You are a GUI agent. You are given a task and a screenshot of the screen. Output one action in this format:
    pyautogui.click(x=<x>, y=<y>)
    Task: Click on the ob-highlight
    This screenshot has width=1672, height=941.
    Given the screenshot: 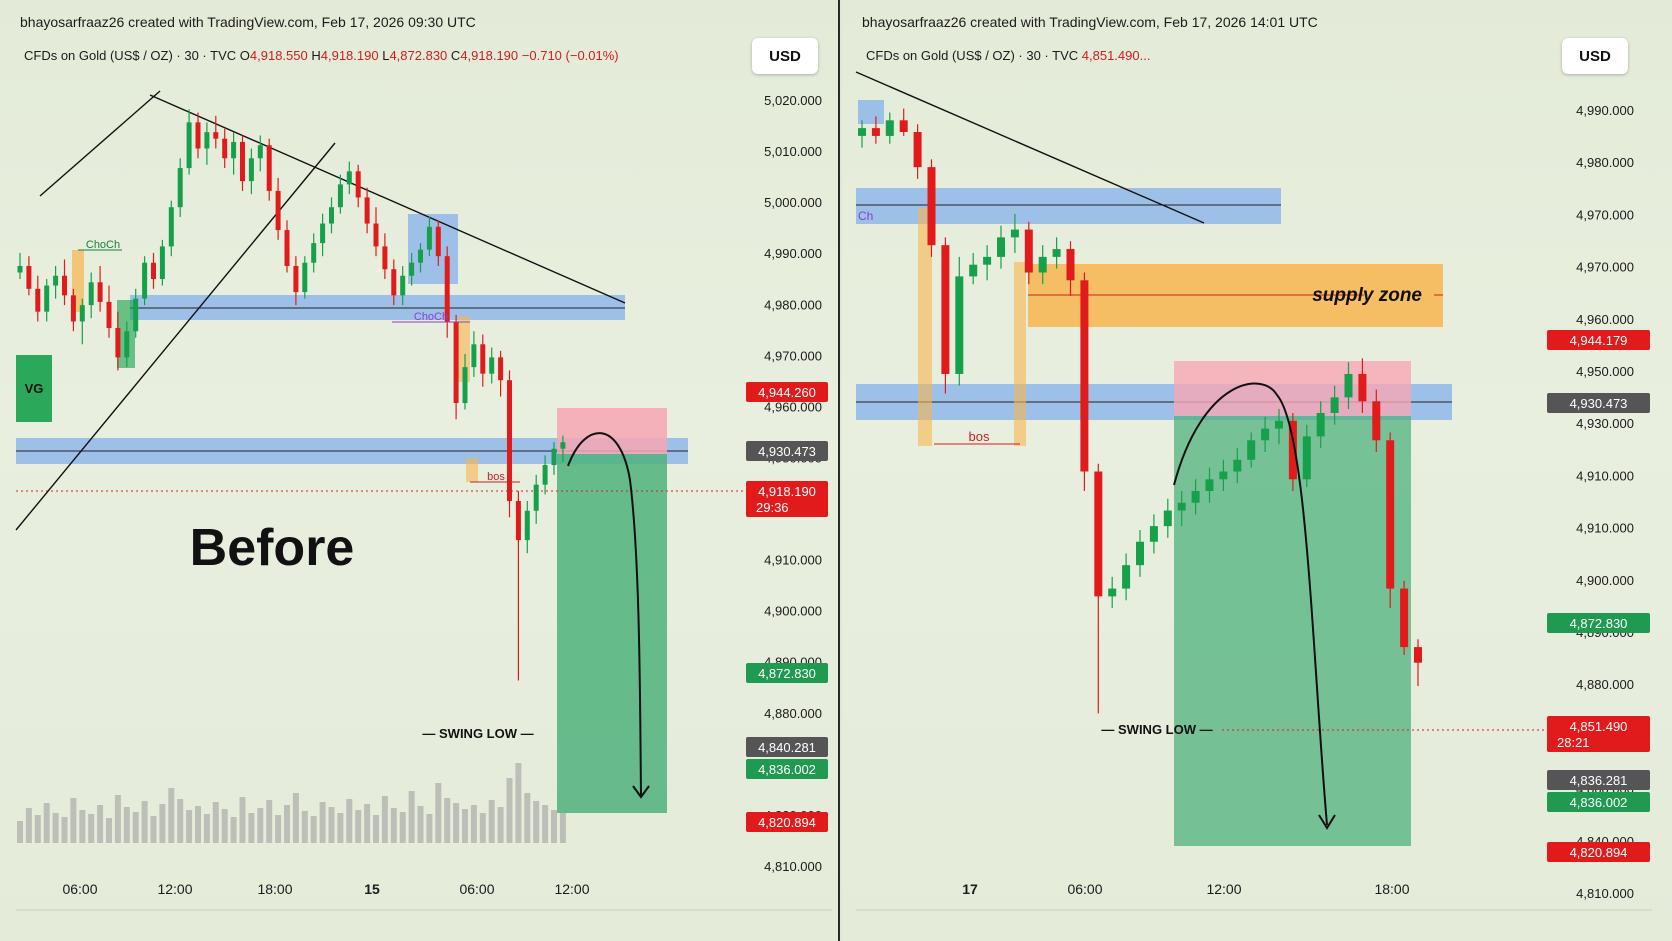 What is the action you would take?
    pyautogui.click(x=925, y=327)
    